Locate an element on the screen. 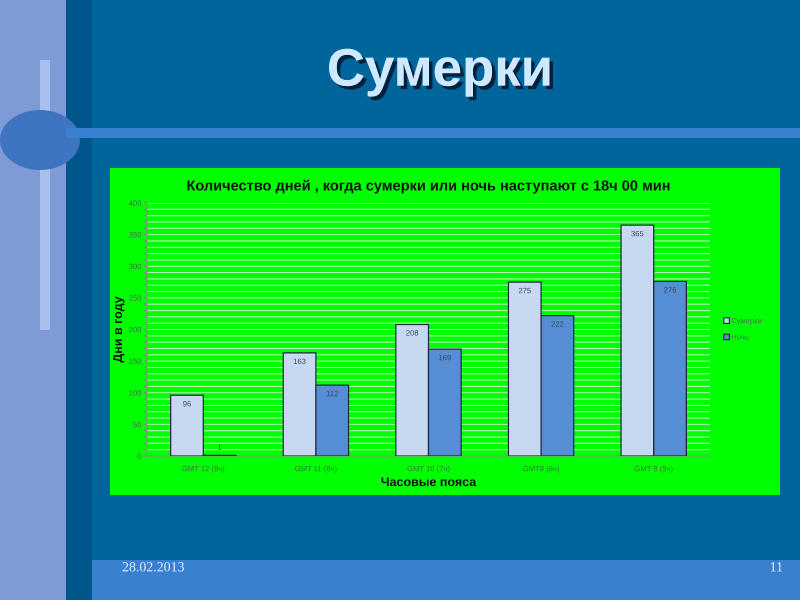 The height and width of the screenshot is (600, 800). chart-subtitle: Количество дней , когда сумерки или ночь наступают с 18ч 00 мин is located at coordinates (428, 187).